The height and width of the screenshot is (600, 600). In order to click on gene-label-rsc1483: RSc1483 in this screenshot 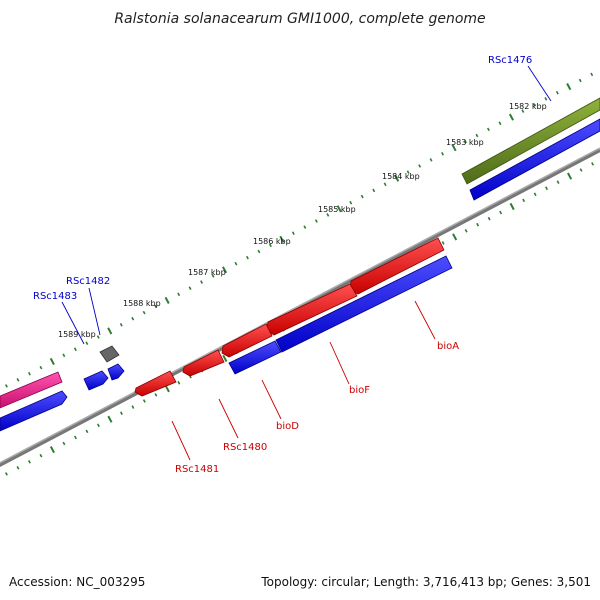, I will do `click(55, 296)`.